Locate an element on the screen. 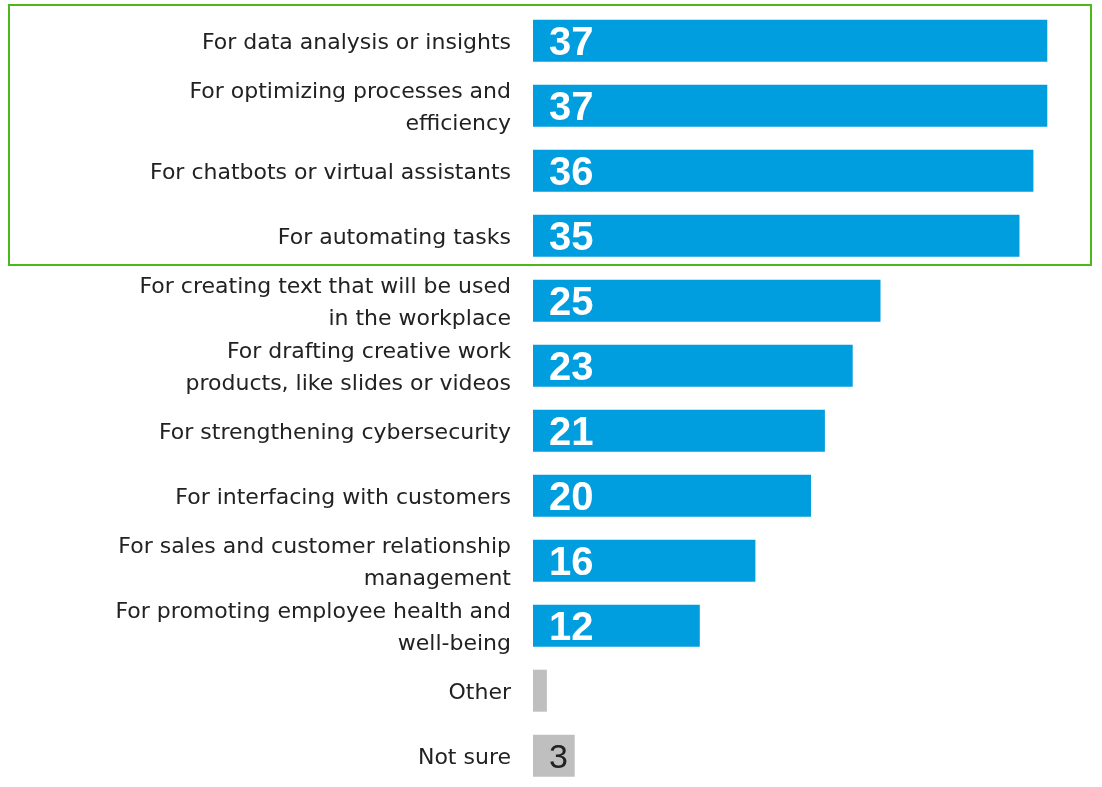 This screenshot has height=787, width=1102. y-tick-label: For sales and customer relationship management is located at coordinates (315, 560).